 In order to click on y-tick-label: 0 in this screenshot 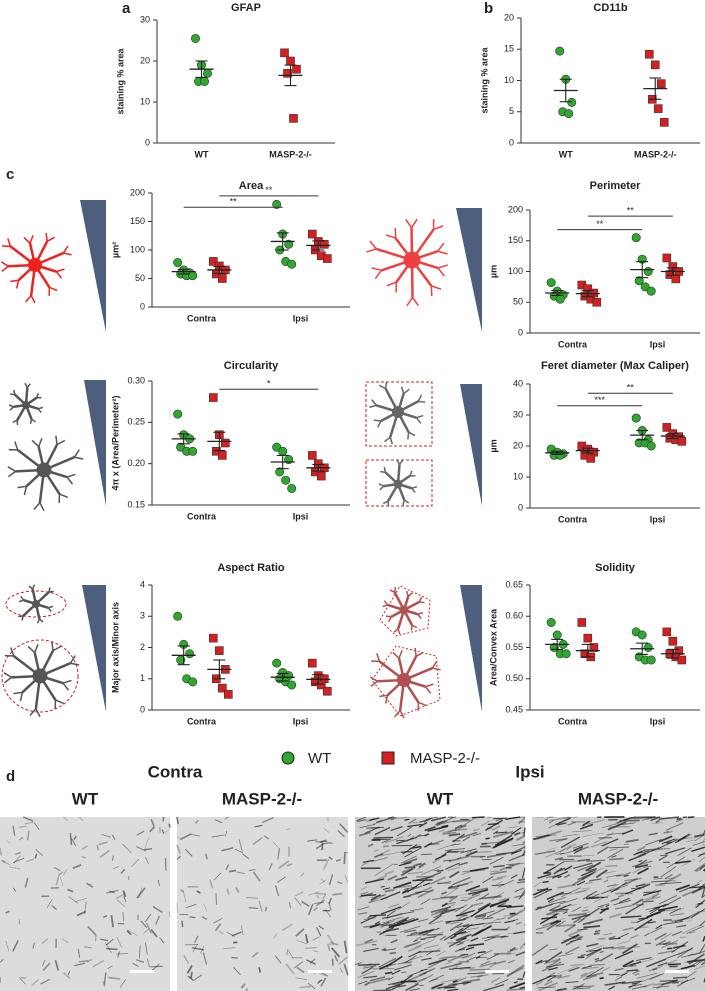, I will do `click(520, 507)`.